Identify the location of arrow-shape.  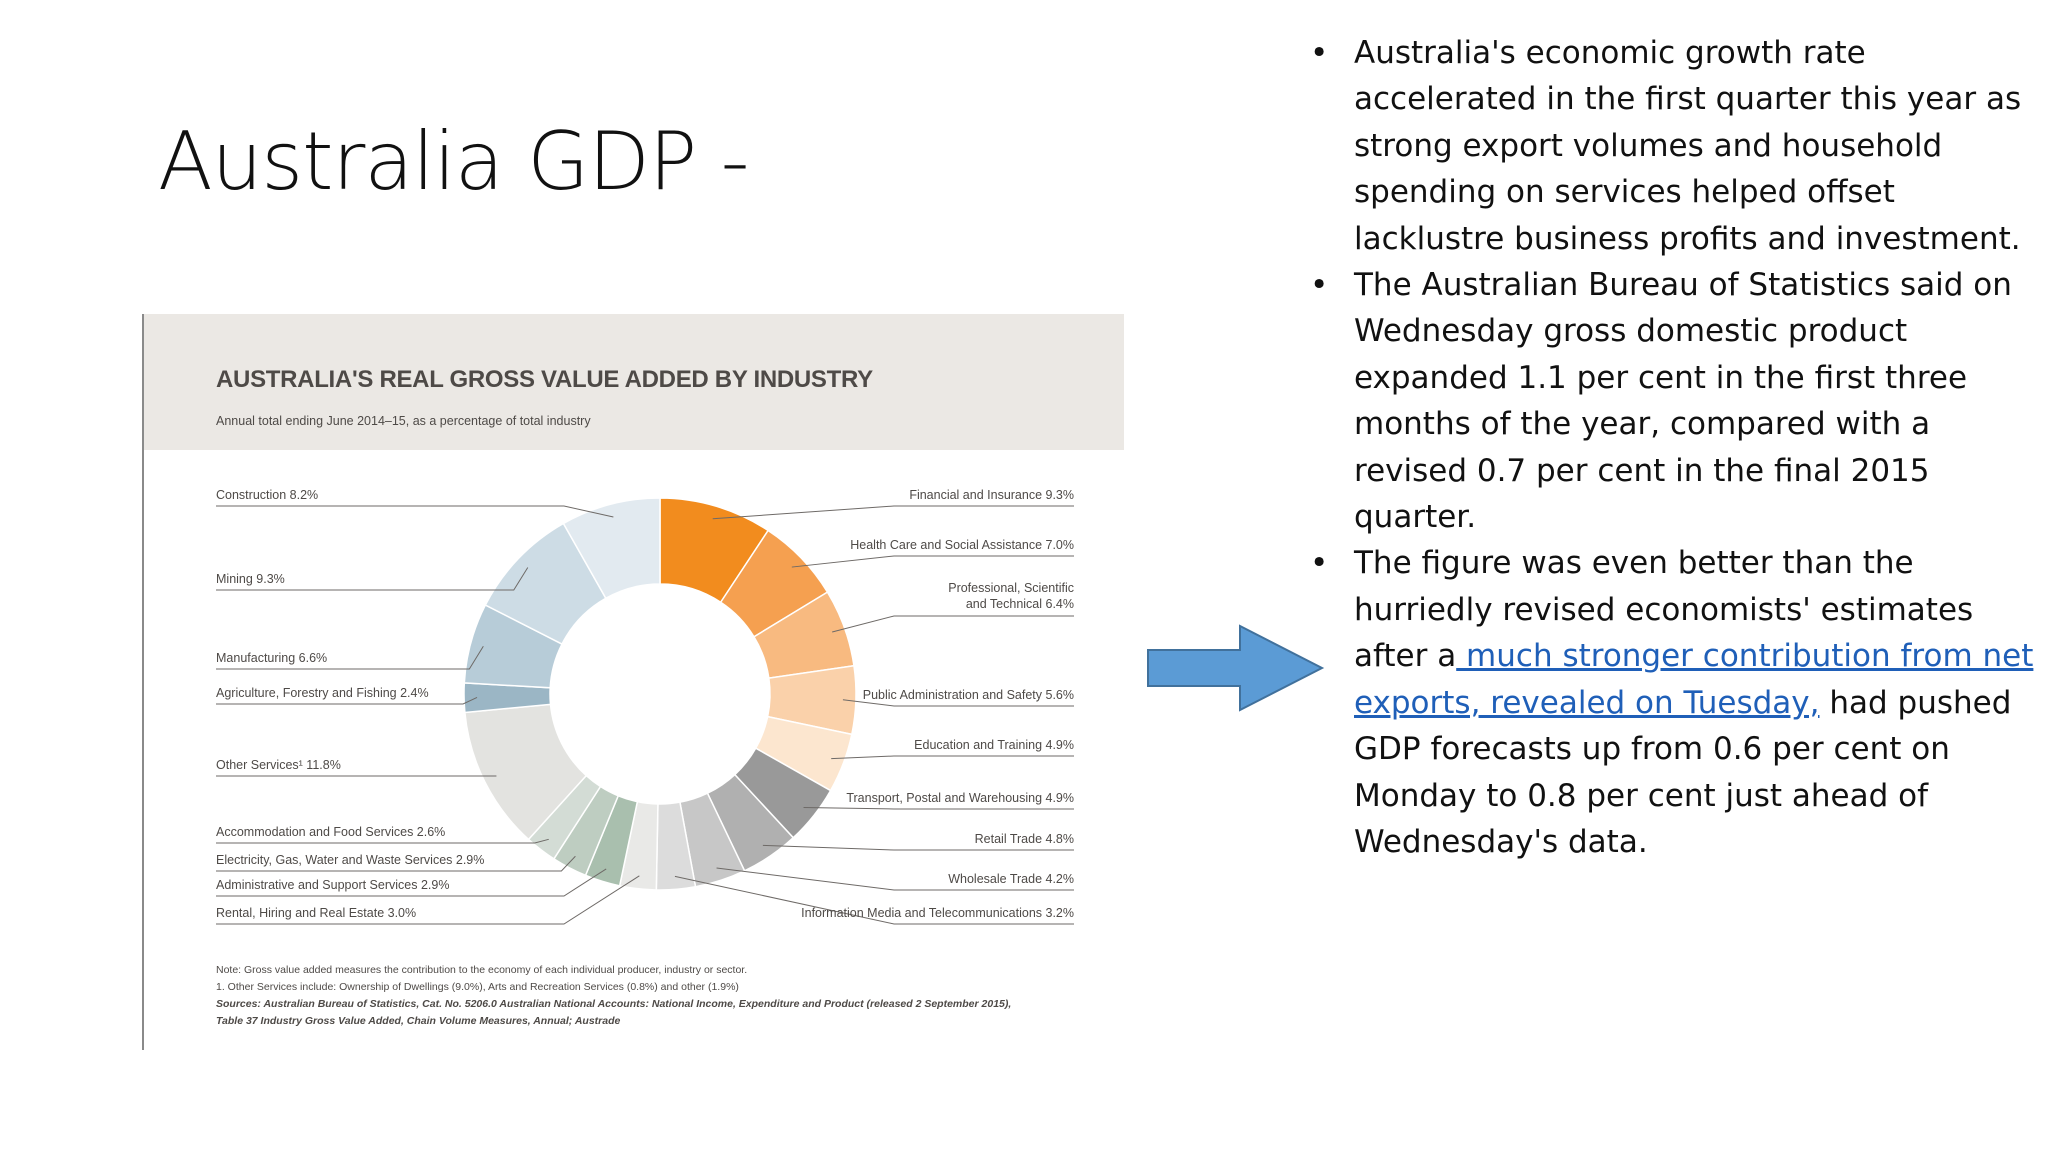
(1236, 668).